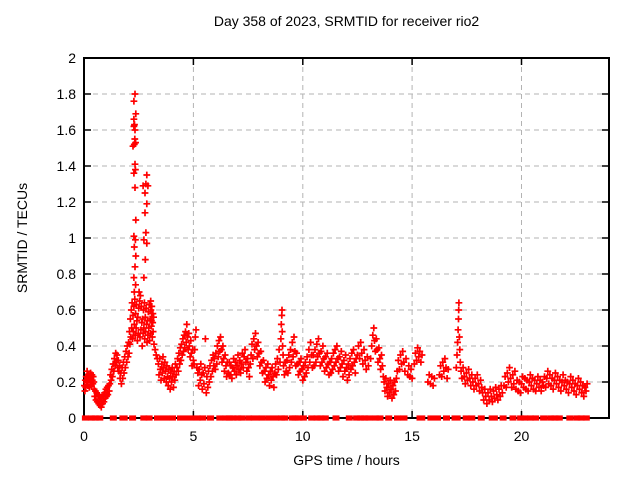 The image size is (640, 480). I want to click on svg-text: 0.8, so click(67, 274).